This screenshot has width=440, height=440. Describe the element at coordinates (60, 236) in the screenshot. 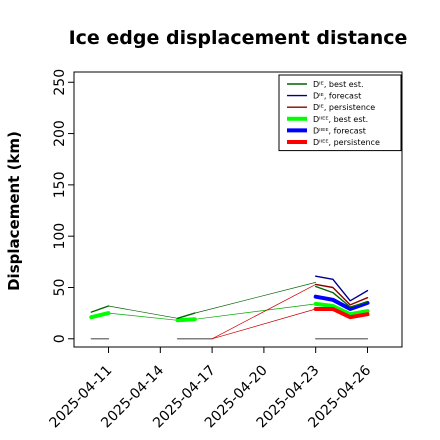

I see `y-tick-label: 100` at that location.